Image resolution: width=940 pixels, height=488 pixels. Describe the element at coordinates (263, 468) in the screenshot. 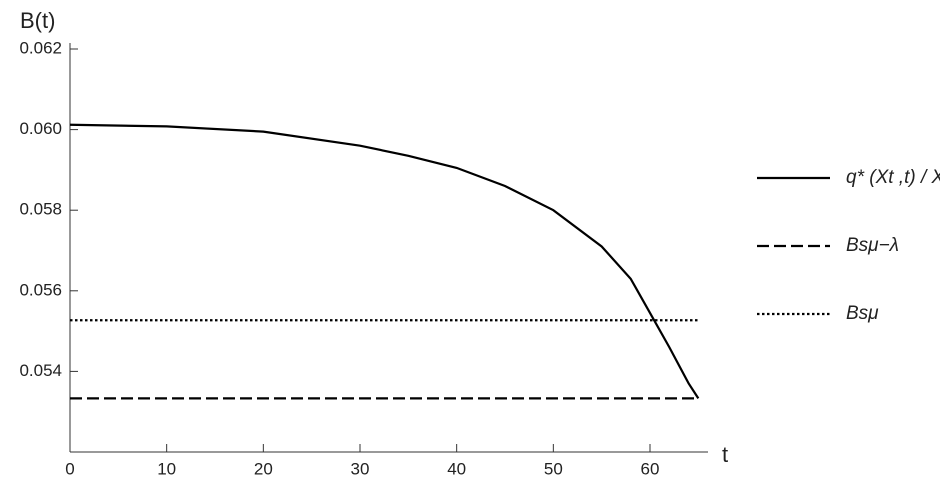

I see `x-tick-label: 20` at that location.